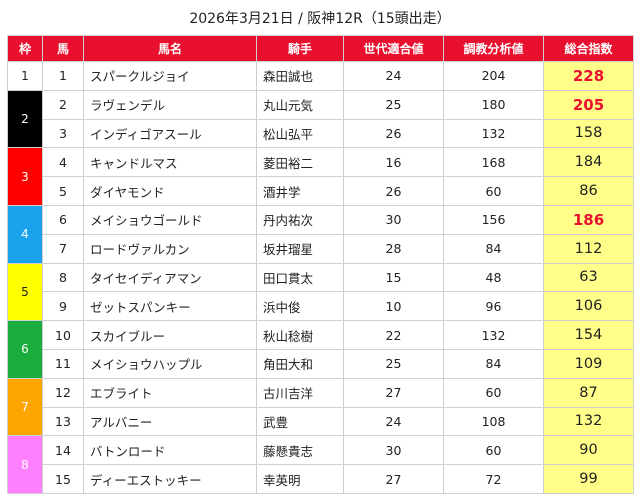  What do you see at coordinates (588, 335) in the screenshot?
I see `total-index-cell: 154` at bounding box center [588, 335].